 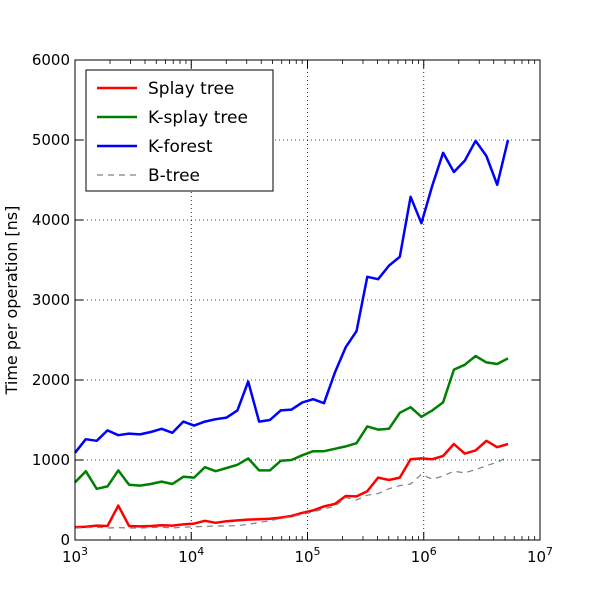 I want to click on legend: Splay tree K-splay tree K-forest B-tree, so click(x=179, y=130).